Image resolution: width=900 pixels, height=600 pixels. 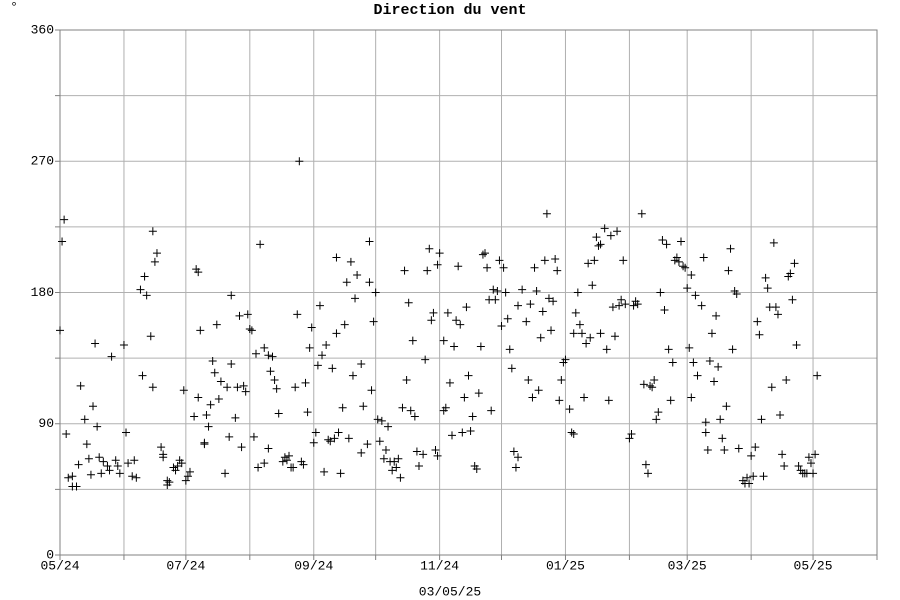 What do you see at coordinates (59, 565) in the screenshot?
I see `x-tick-label: 05/24` at bounding box center [59, 565].